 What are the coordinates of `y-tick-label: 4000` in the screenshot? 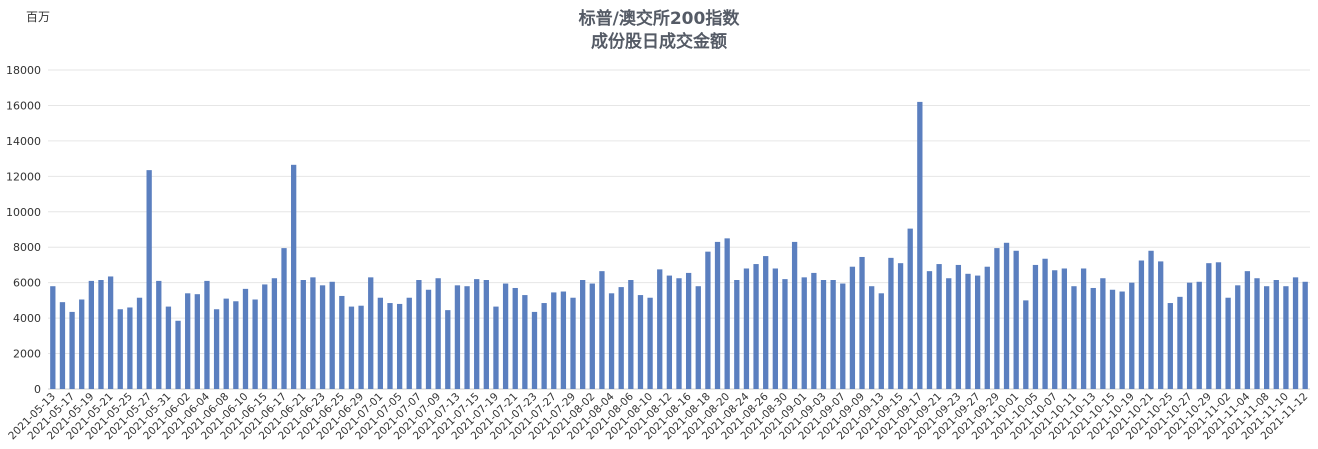 It's located at (27, 318).